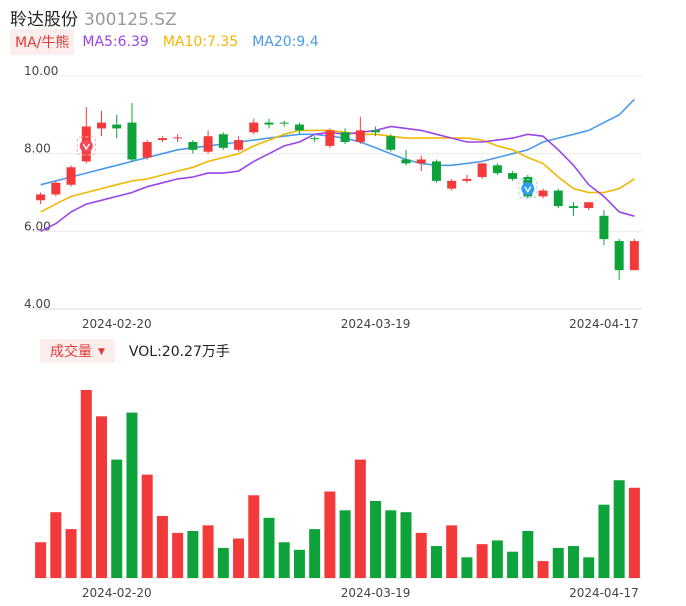 The image size is (686, 606). What do you see at coordinates (117, 593) in the screenshot?
I see `volume-x-tick-label: 2024-02-20` at bounding box center [117, 593].